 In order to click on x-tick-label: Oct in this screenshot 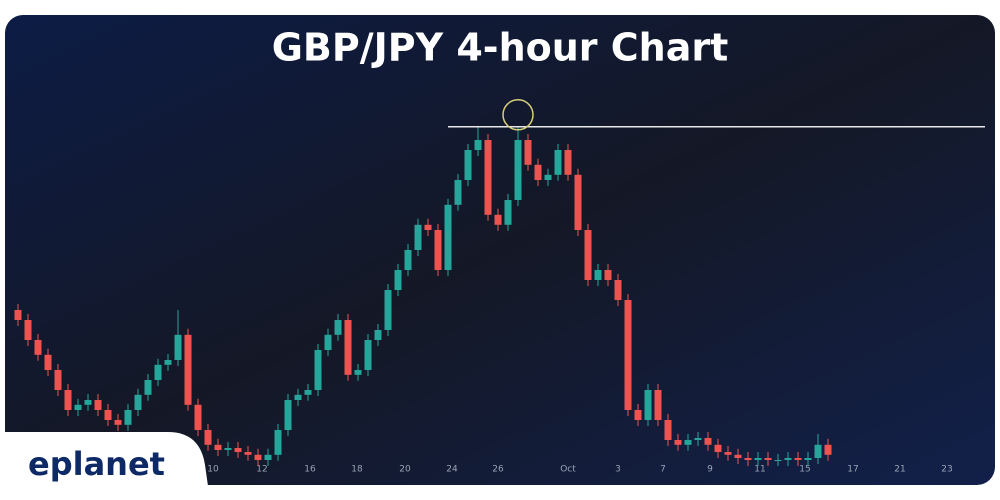, I will do `click(568, 470)`.